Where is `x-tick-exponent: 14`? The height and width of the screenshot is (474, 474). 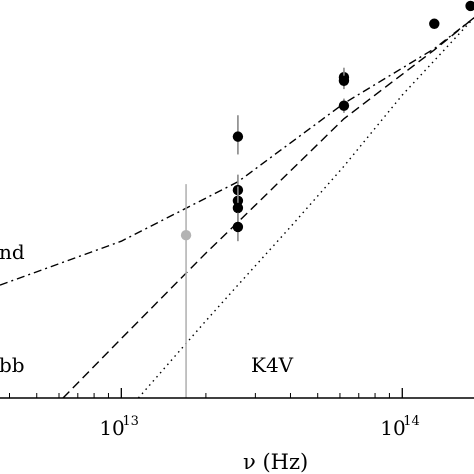
x-tick-exponent: 14 is located at coordinates (411, 421).